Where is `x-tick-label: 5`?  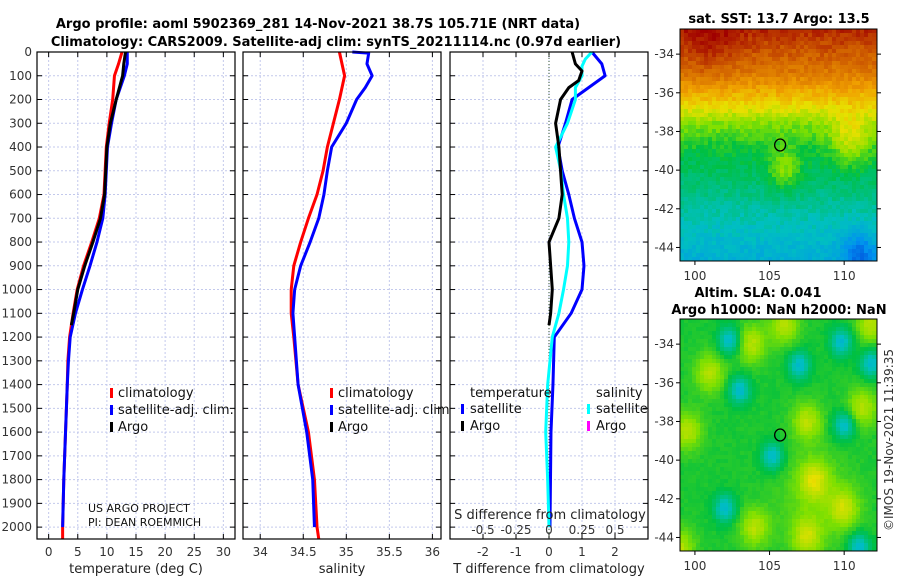 x-tick-label: 5 is located at coordinates (78, 552).